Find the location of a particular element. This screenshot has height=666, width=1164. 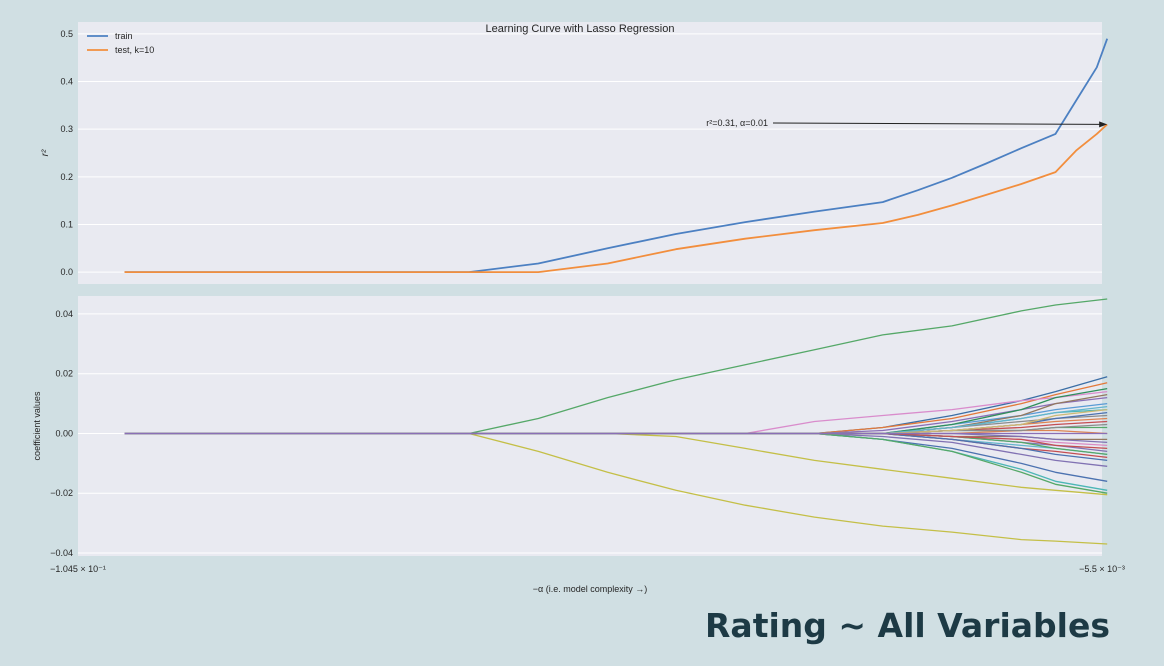

bottom-y-ticks: −0.04 −0.02 0.00 0.02 0.04 is located at coordinates (61, 433).